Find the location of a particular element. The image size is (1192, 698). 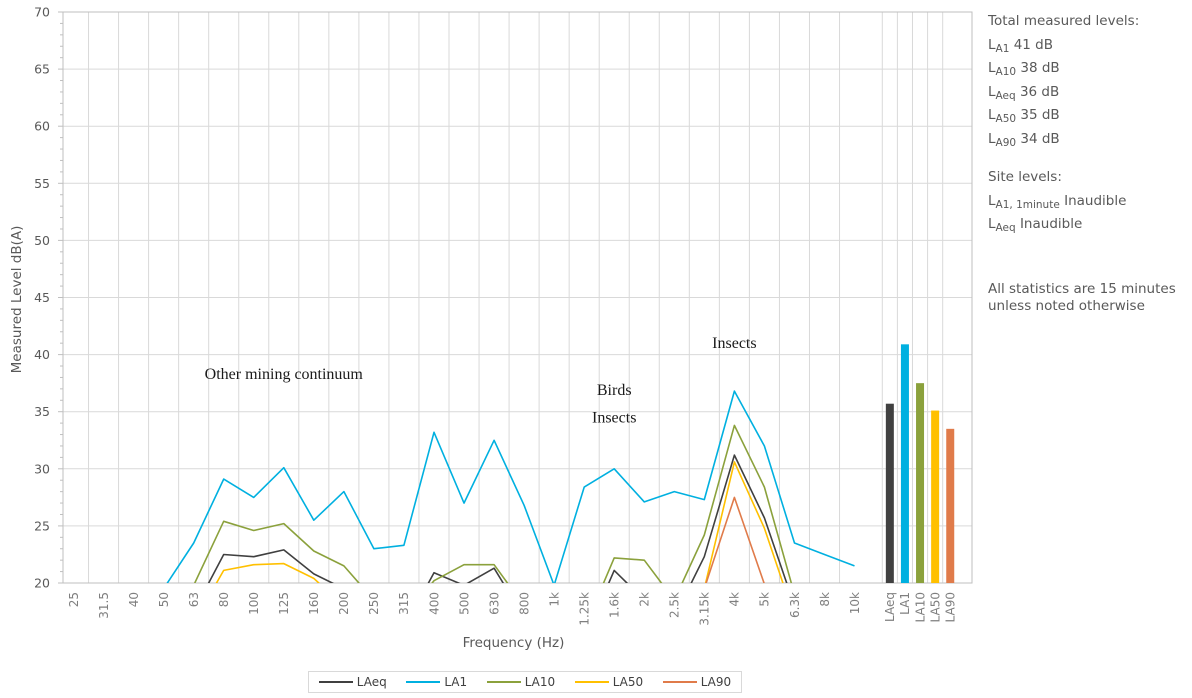

site-levels-title: Site levels: is located at coordinates (1088, 178).